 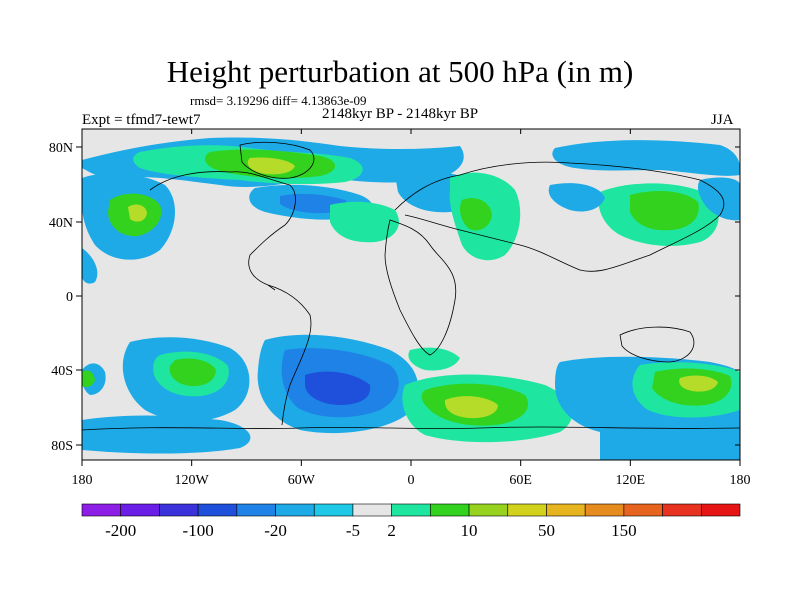 What do you see at coordinates (698, 383) in the screenshot?
I see `contour-yellow-south-east` at bounding box center [698, 383].